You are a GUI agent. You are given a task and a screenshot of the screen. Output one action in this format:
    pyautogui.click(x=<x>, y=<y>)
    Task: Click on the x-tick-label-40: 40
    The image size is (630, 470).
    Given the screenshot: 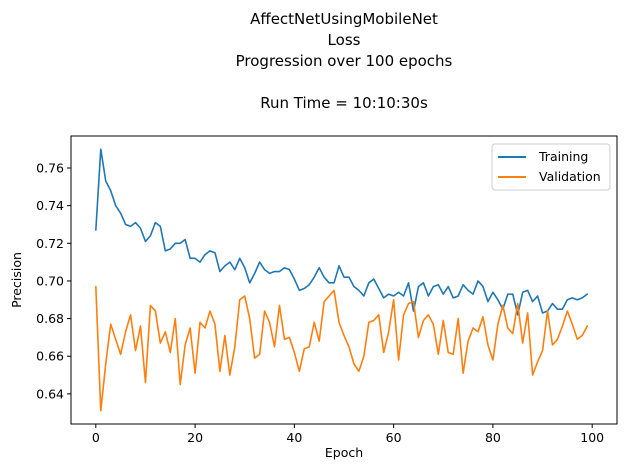 What is the action you would take?
    pyautogui.click(x=294, y=437)
    